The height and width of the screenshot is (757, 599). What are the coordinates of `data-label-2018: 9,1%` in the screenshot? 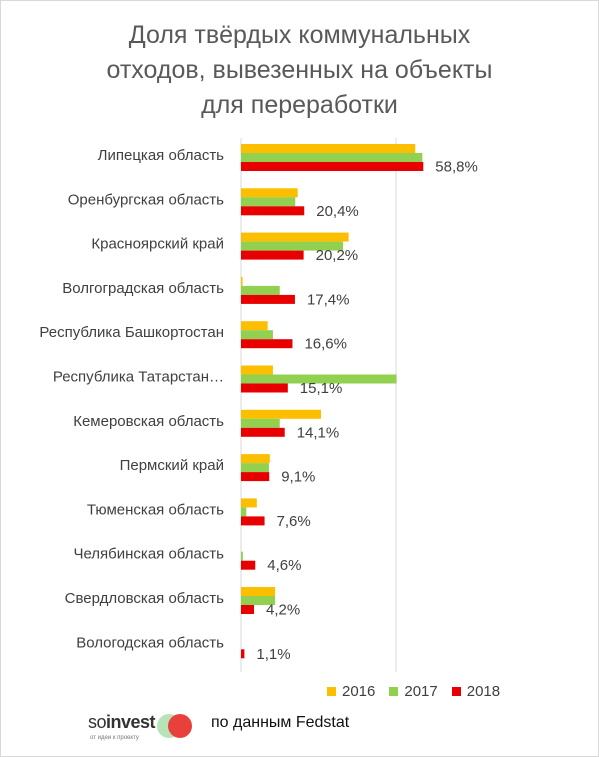 It's located at (298, 477).